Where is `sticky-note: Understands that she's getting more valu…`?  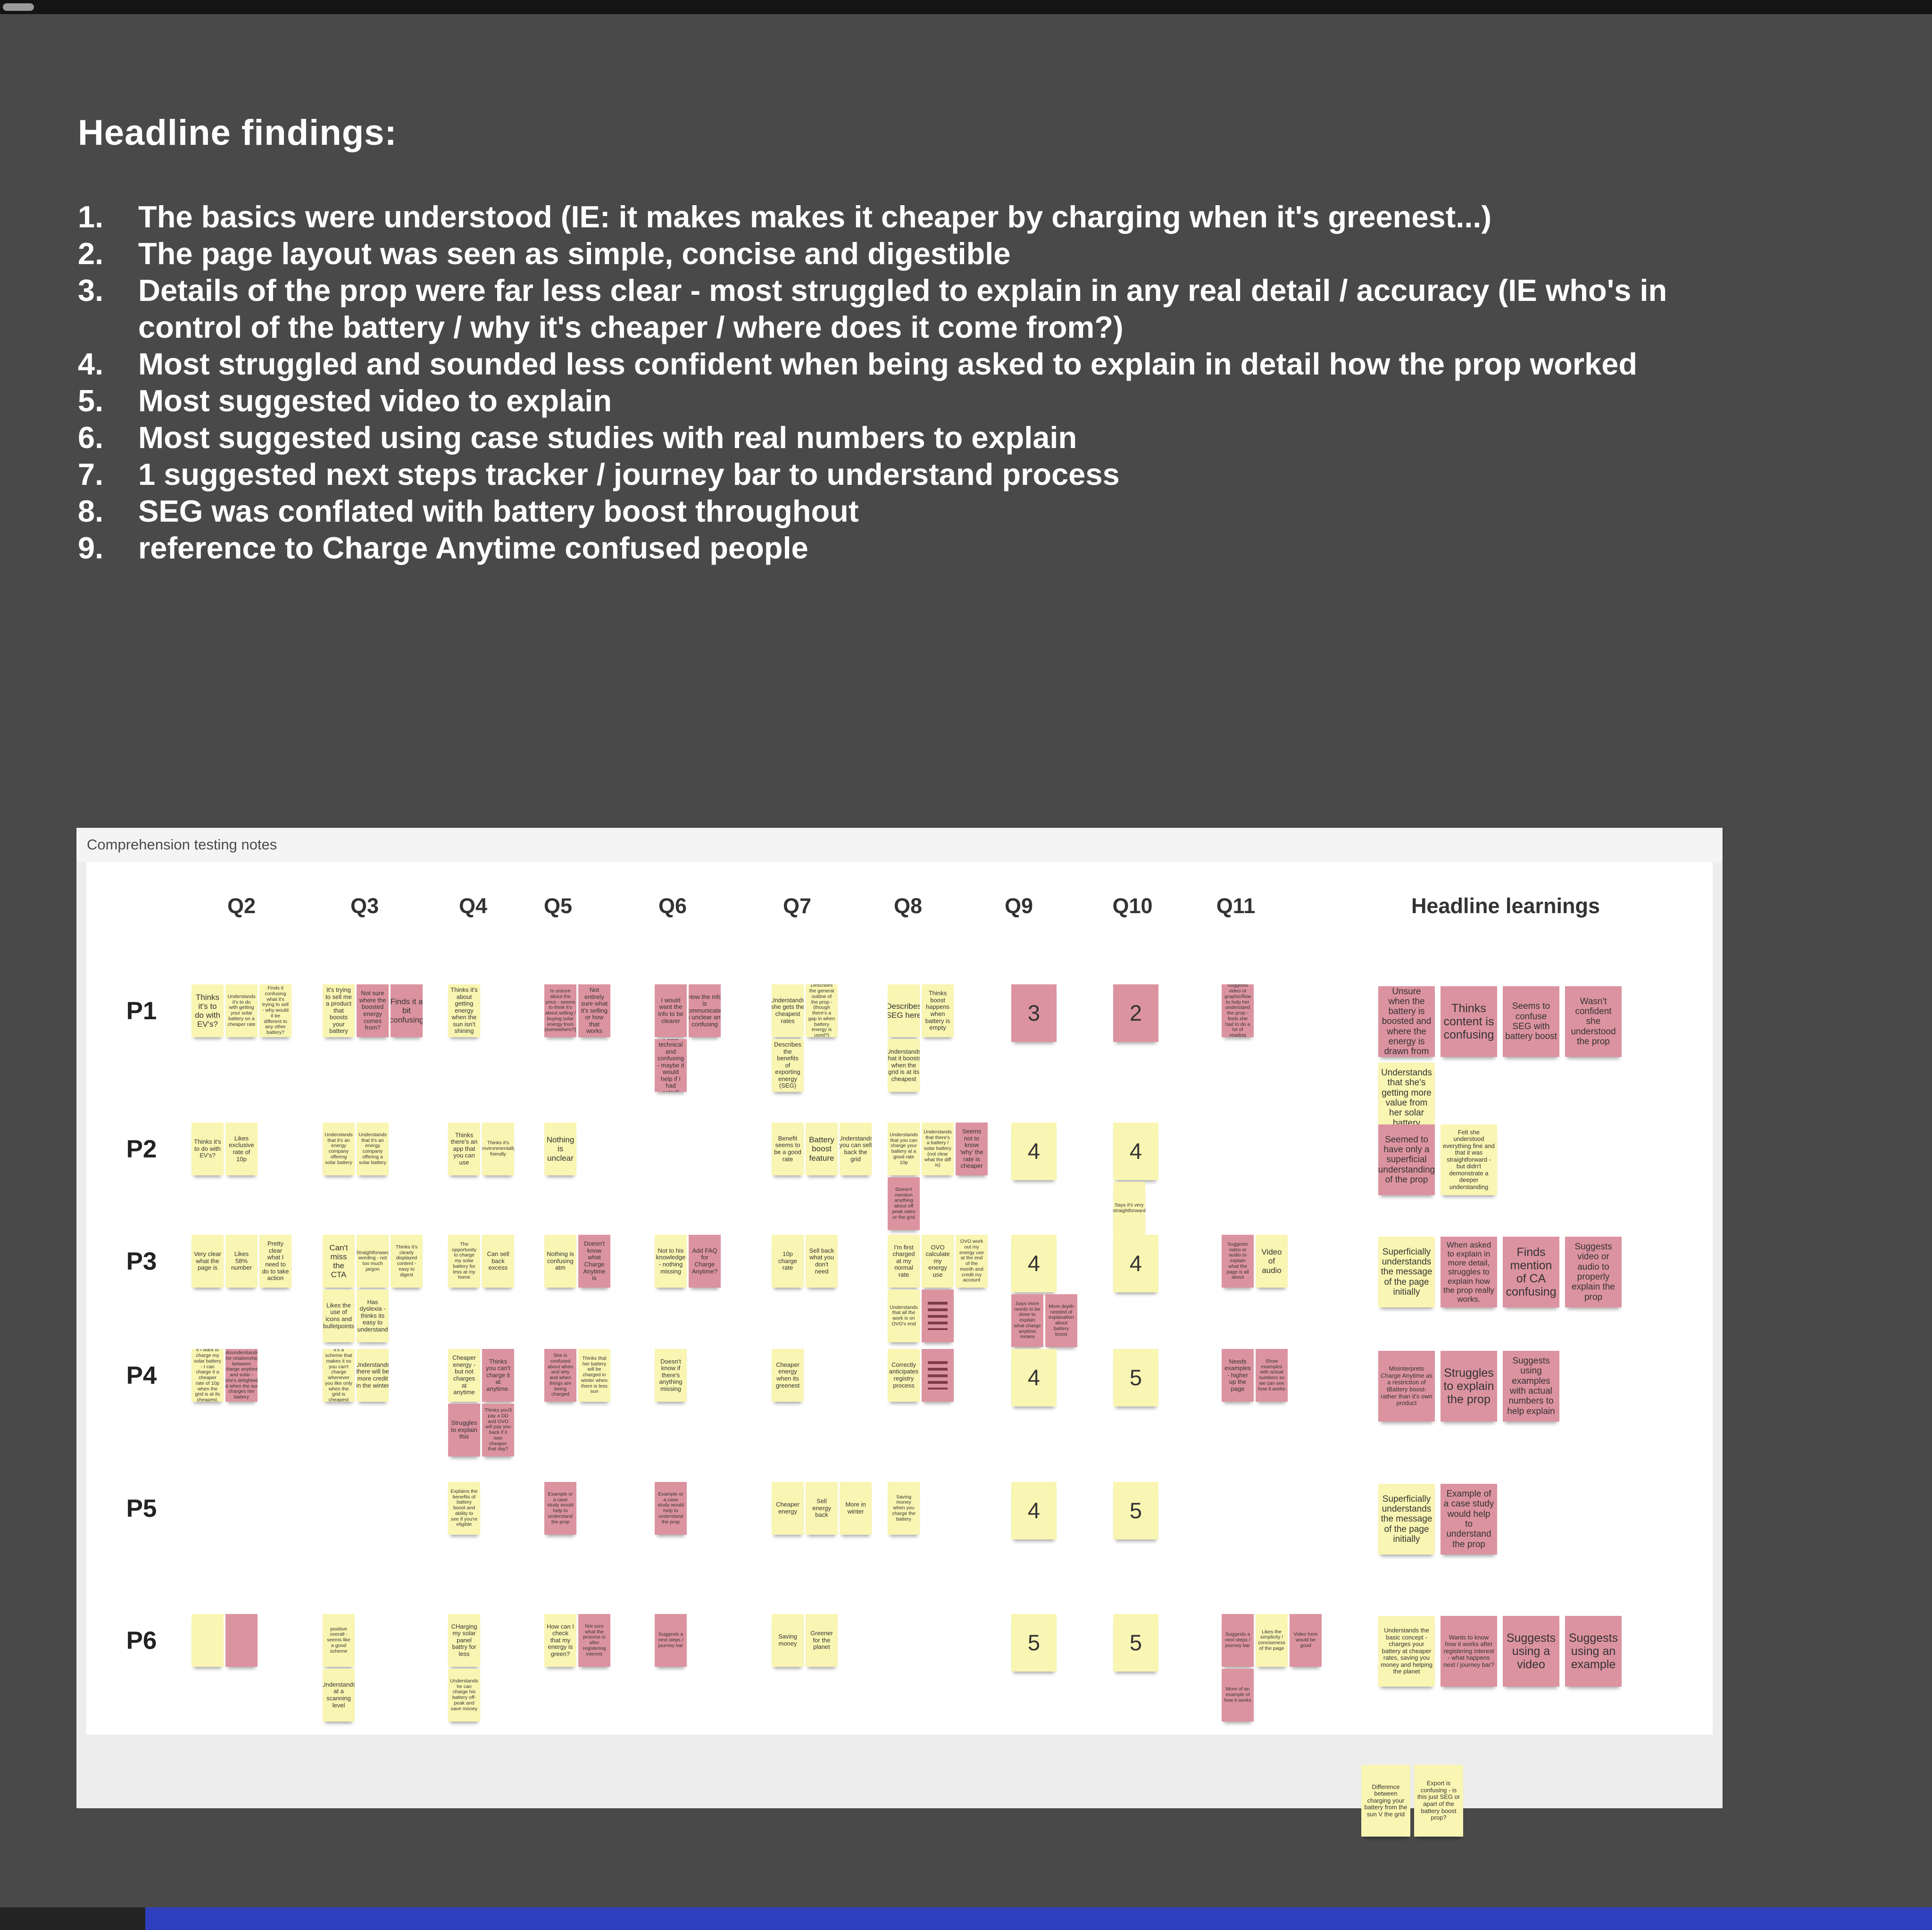 sticky-note: Understands that she's getting more valu… is located at coordinates (1407, 1098).